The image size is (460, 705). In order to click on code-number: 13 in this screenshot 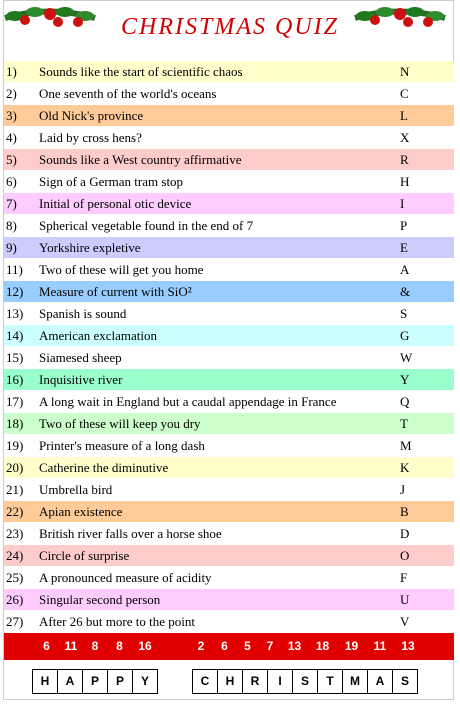, I will do `click(408, 646)`.